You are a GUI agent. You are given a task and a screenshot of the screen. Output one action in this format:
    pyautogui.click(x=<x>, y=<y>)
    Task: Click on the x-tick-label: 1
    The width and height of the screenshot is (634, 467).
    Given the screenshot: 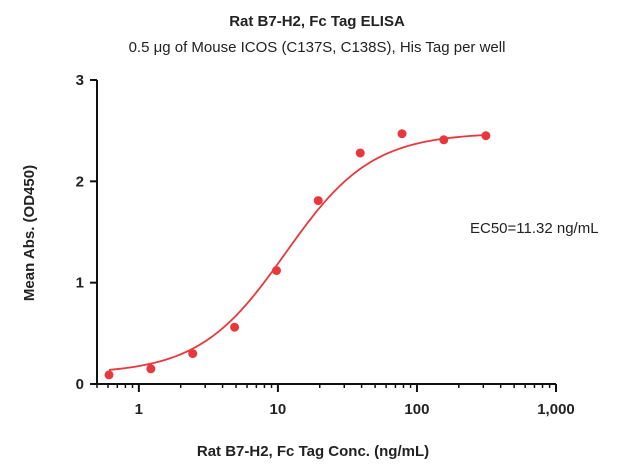 What is the action you would take?
    pyautogui.click(x=139, y=409)
    